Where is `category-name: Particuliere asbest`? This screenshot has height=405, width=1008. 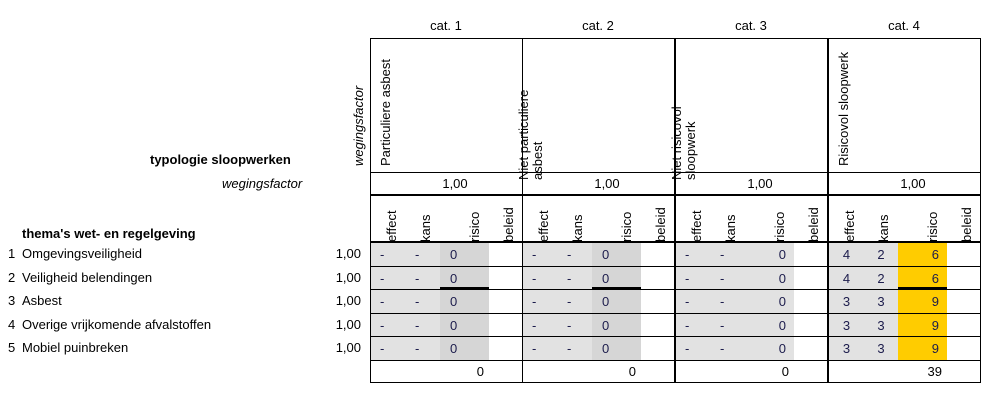 category-name: Particuliere asbest is located at coordinates (385, 112).